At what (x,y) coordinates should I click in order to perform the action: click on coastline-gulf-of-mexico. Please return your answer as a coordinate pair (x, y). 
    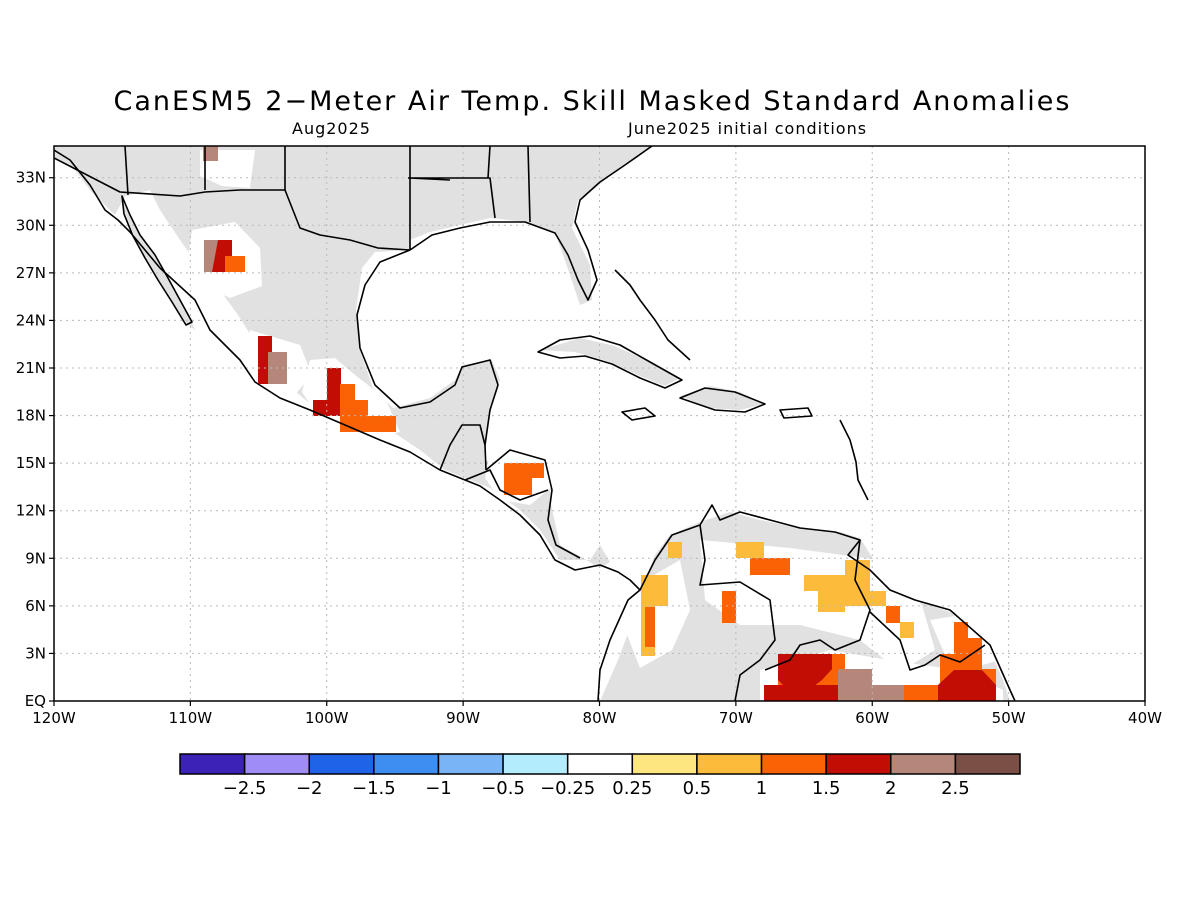
    Looking at the image, I should click on (427, 360).